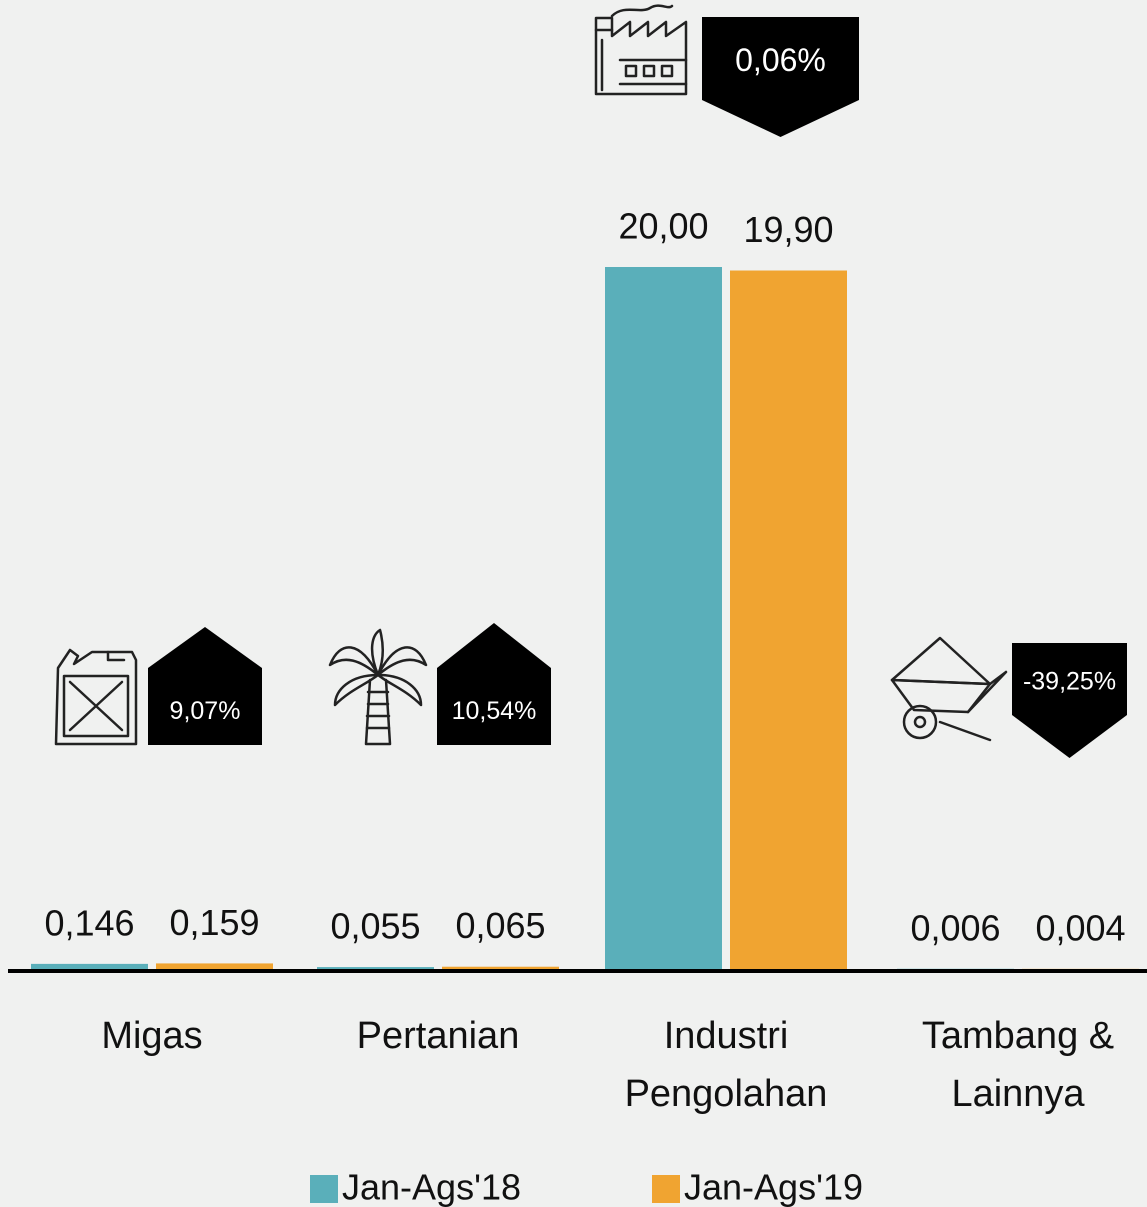 This screenshot has width=1147, height=1207. What do you see at coordinates (500, 925) in the screenshot?
I see `value-label: 0,065` at bounding box center [500, 925].